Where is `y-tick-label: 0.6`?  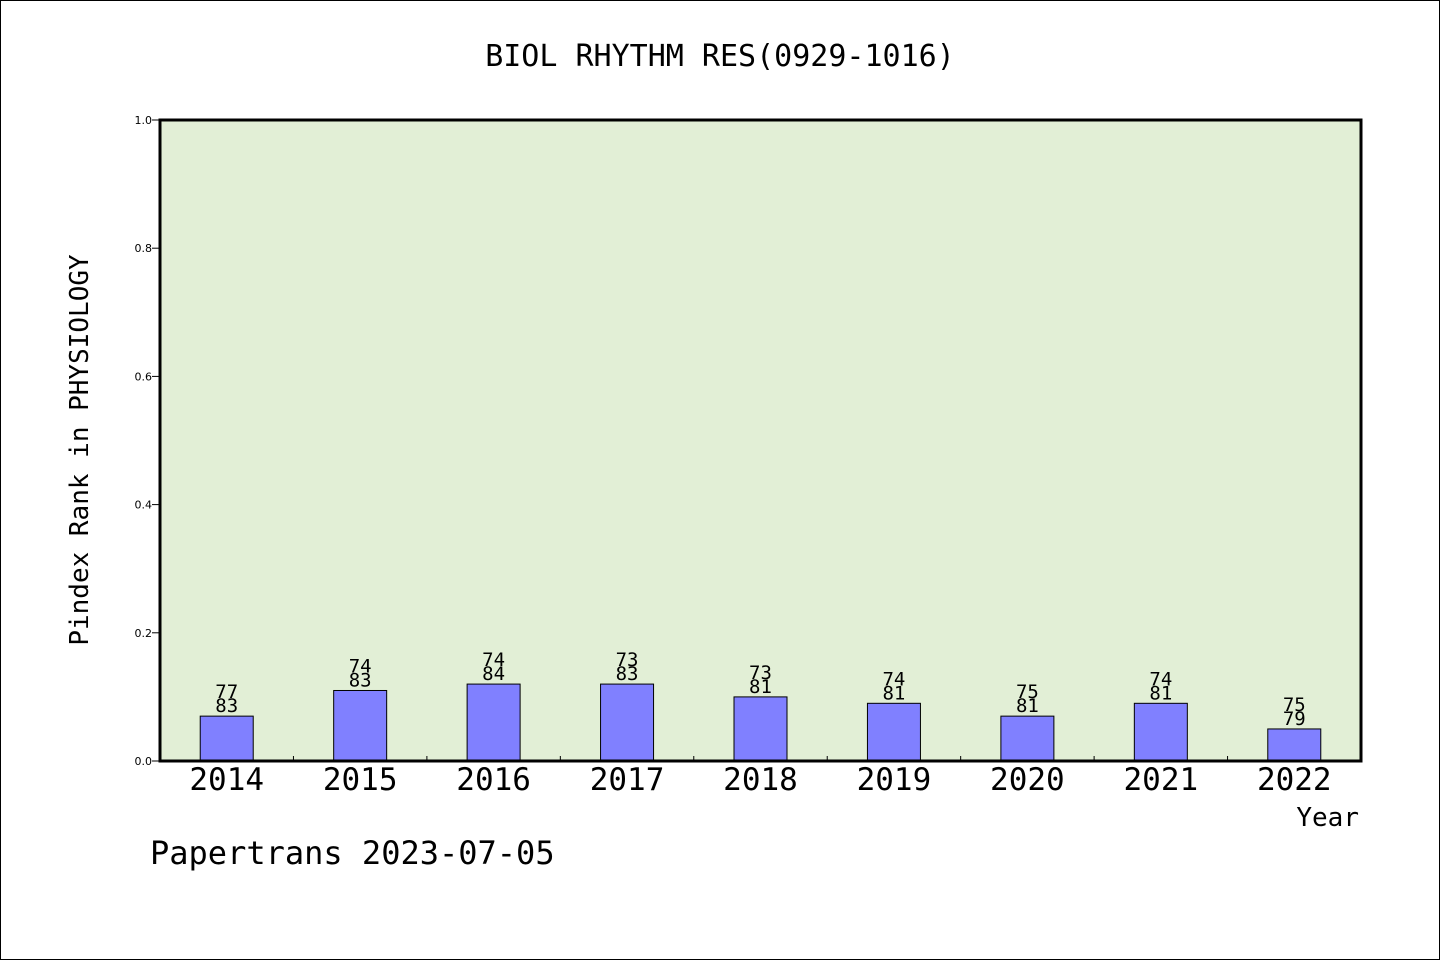 y-tick-label: 0.6 is located at coordinates (144, 376).